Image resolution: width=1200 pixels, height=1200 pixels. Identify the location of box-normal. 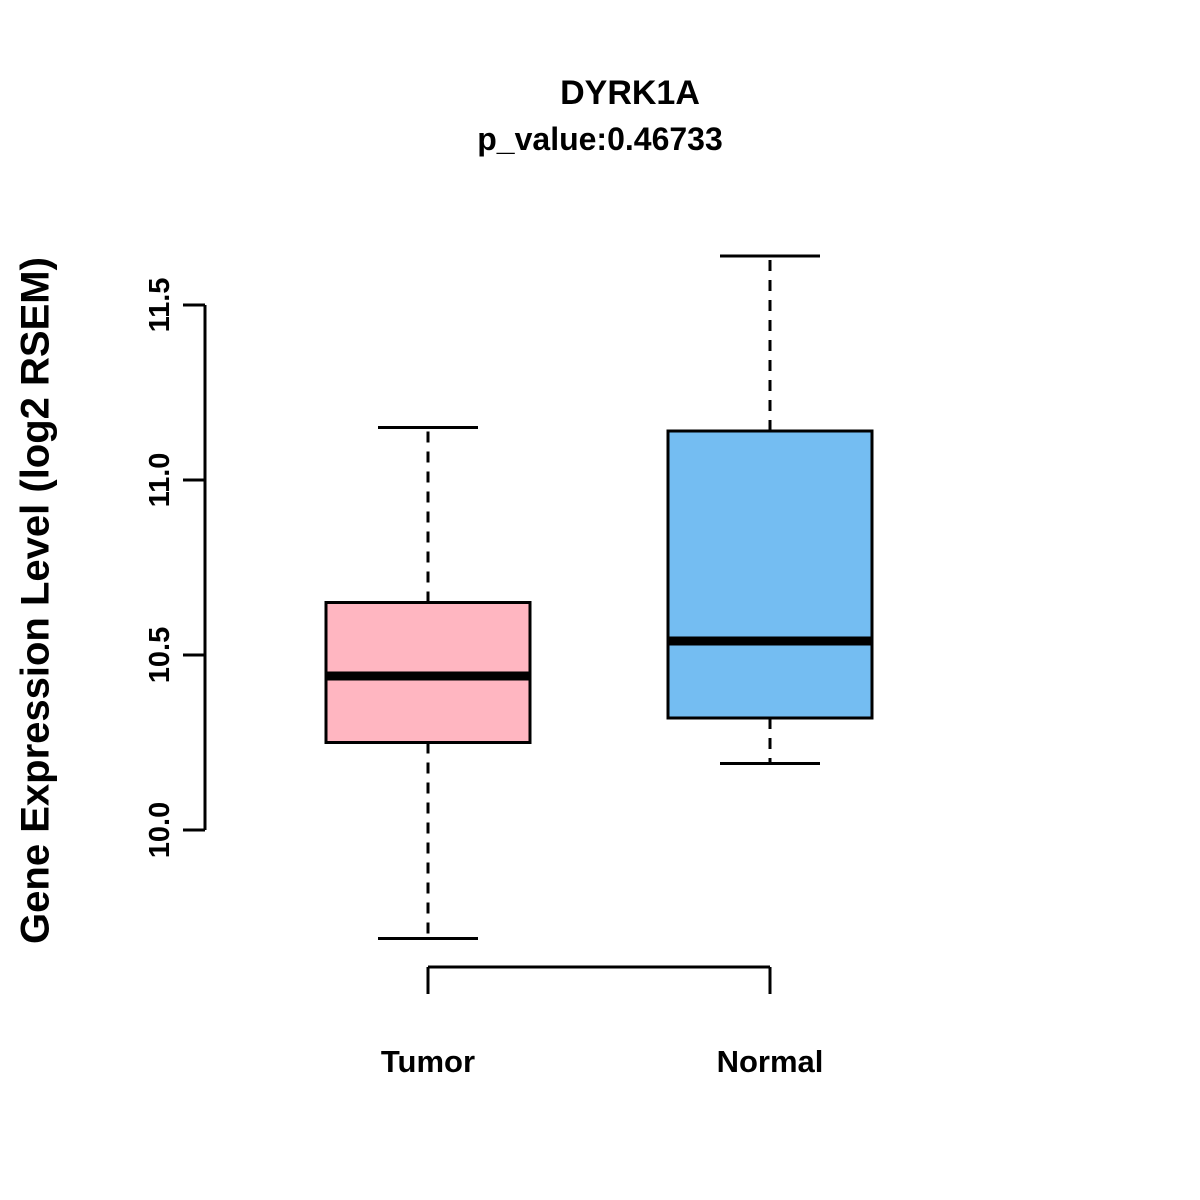
(770, 574).